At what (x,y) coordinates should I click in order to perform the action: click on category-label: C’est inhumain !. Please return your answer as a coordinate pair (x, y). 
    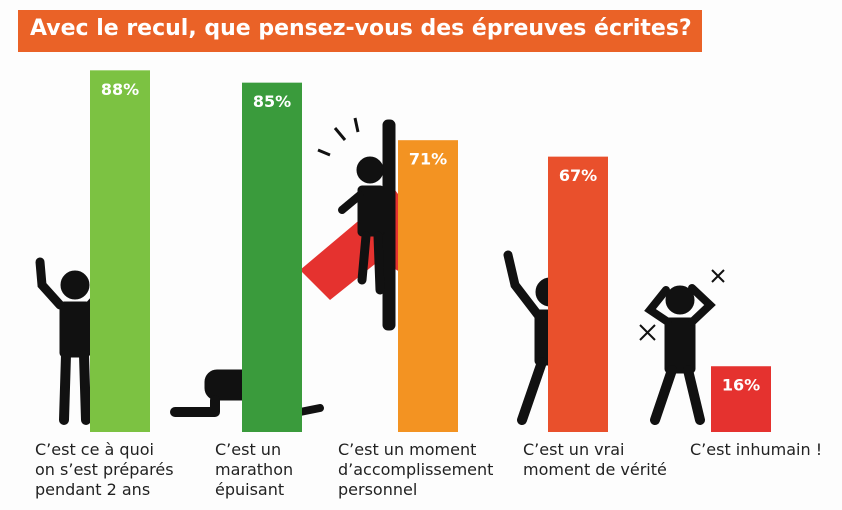
    Looking at the image, I should click on (756, 449).